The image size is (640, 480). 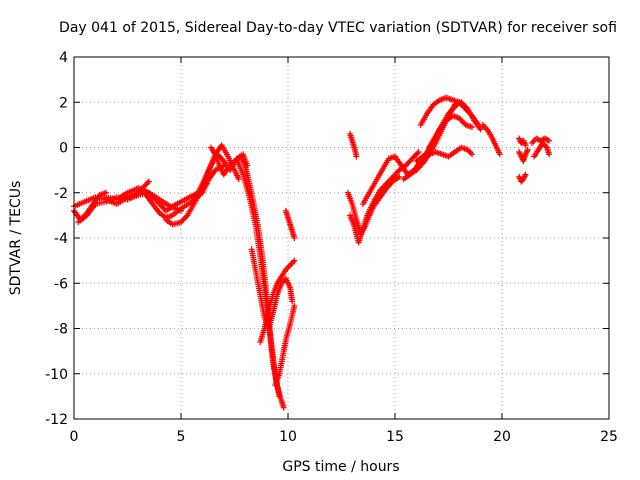 What do you see at coordinates (63, 149) in the screenshot?
I see `y-tick-label: 0` at bounding box center [63, 149].